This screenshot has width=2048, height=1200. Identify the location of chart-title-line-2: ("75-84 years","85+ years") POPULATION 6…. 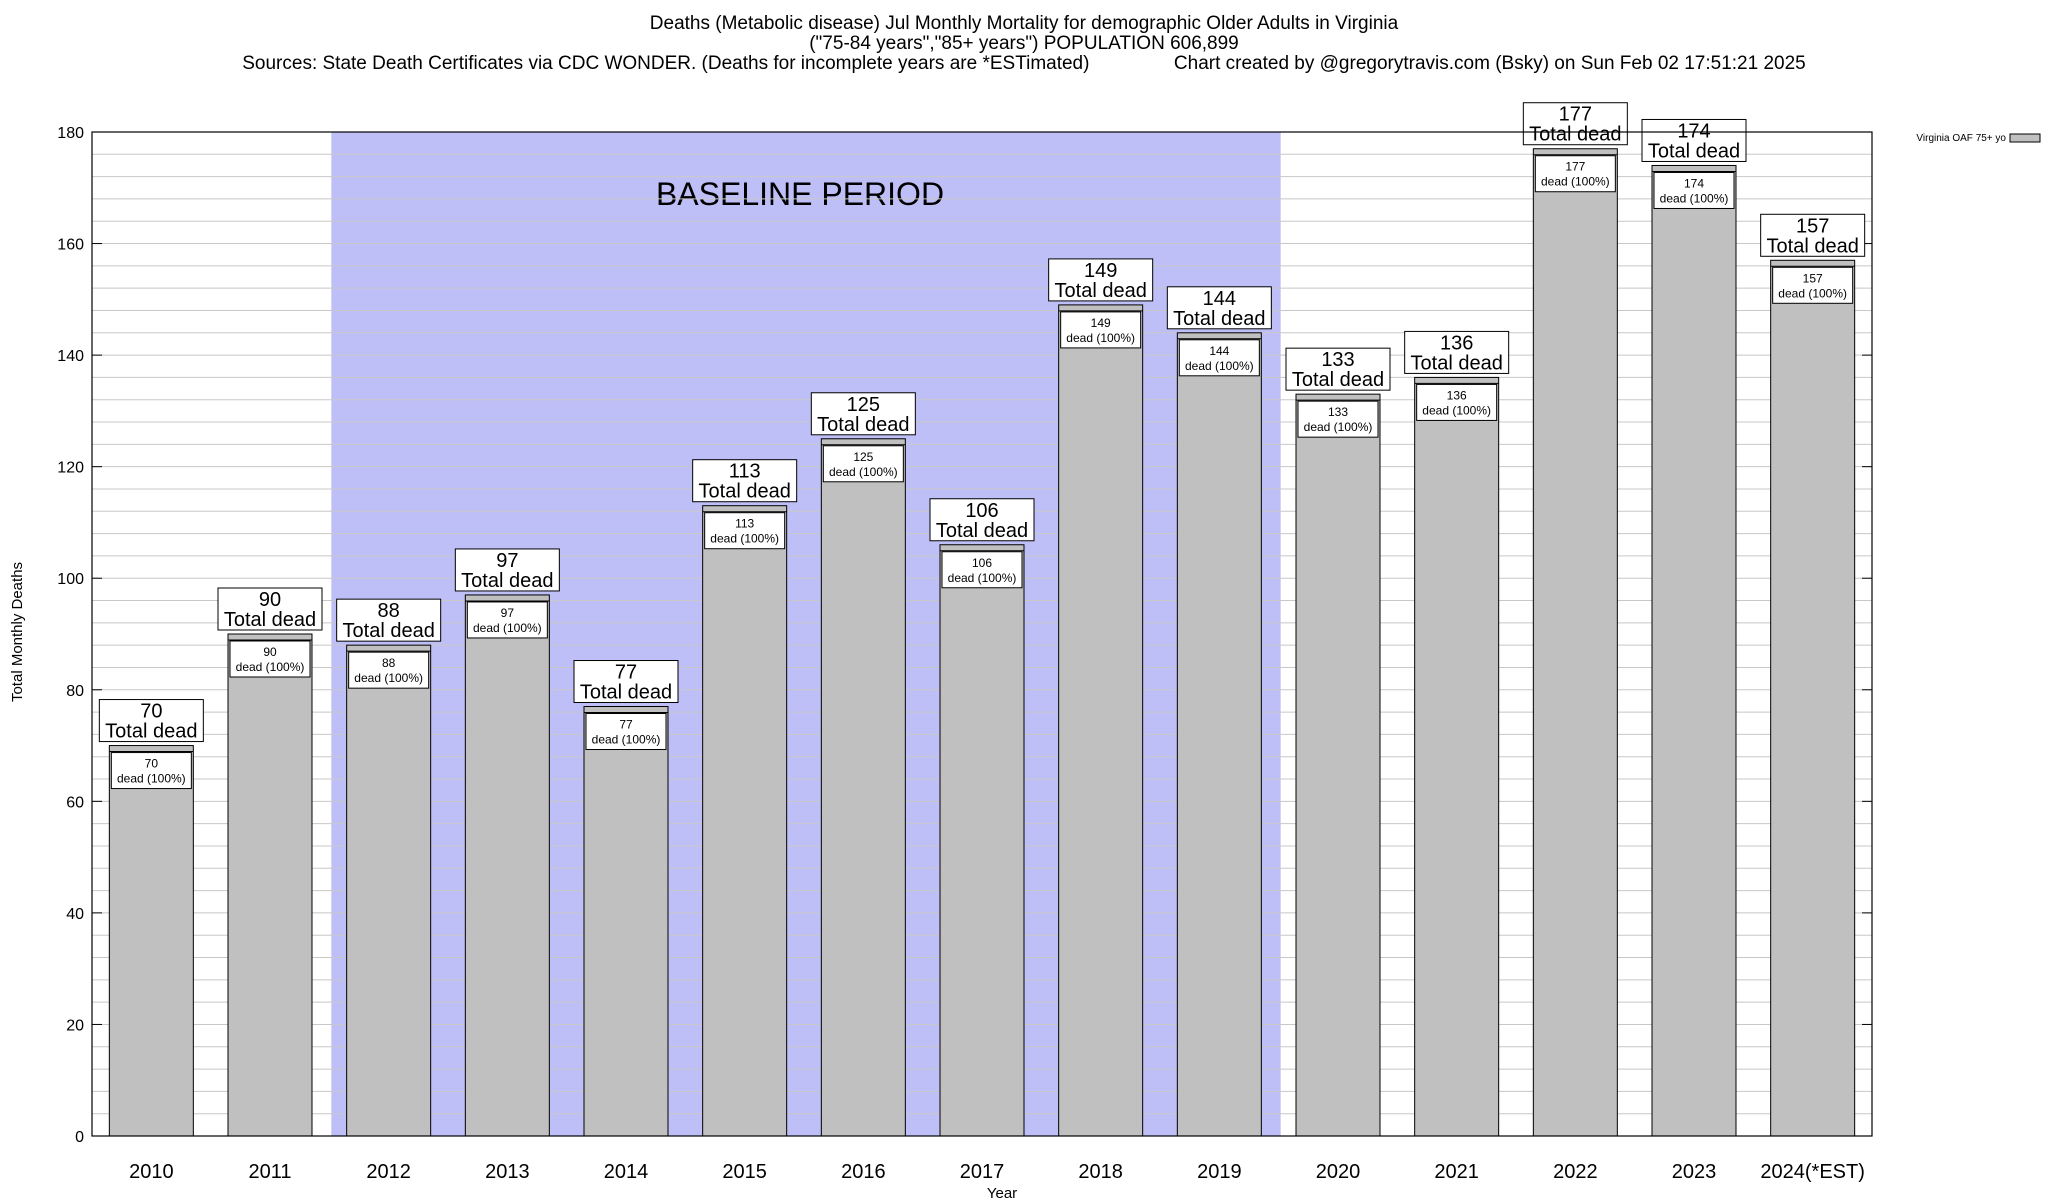
(1024, 43).